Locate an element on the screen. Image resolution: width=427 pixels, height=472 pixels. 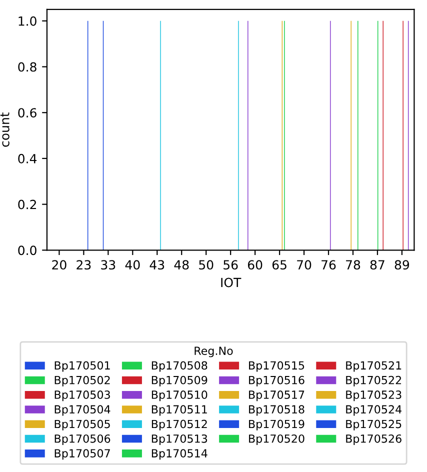
legend-label: Bp170519 is located at coordinates (276, 425).